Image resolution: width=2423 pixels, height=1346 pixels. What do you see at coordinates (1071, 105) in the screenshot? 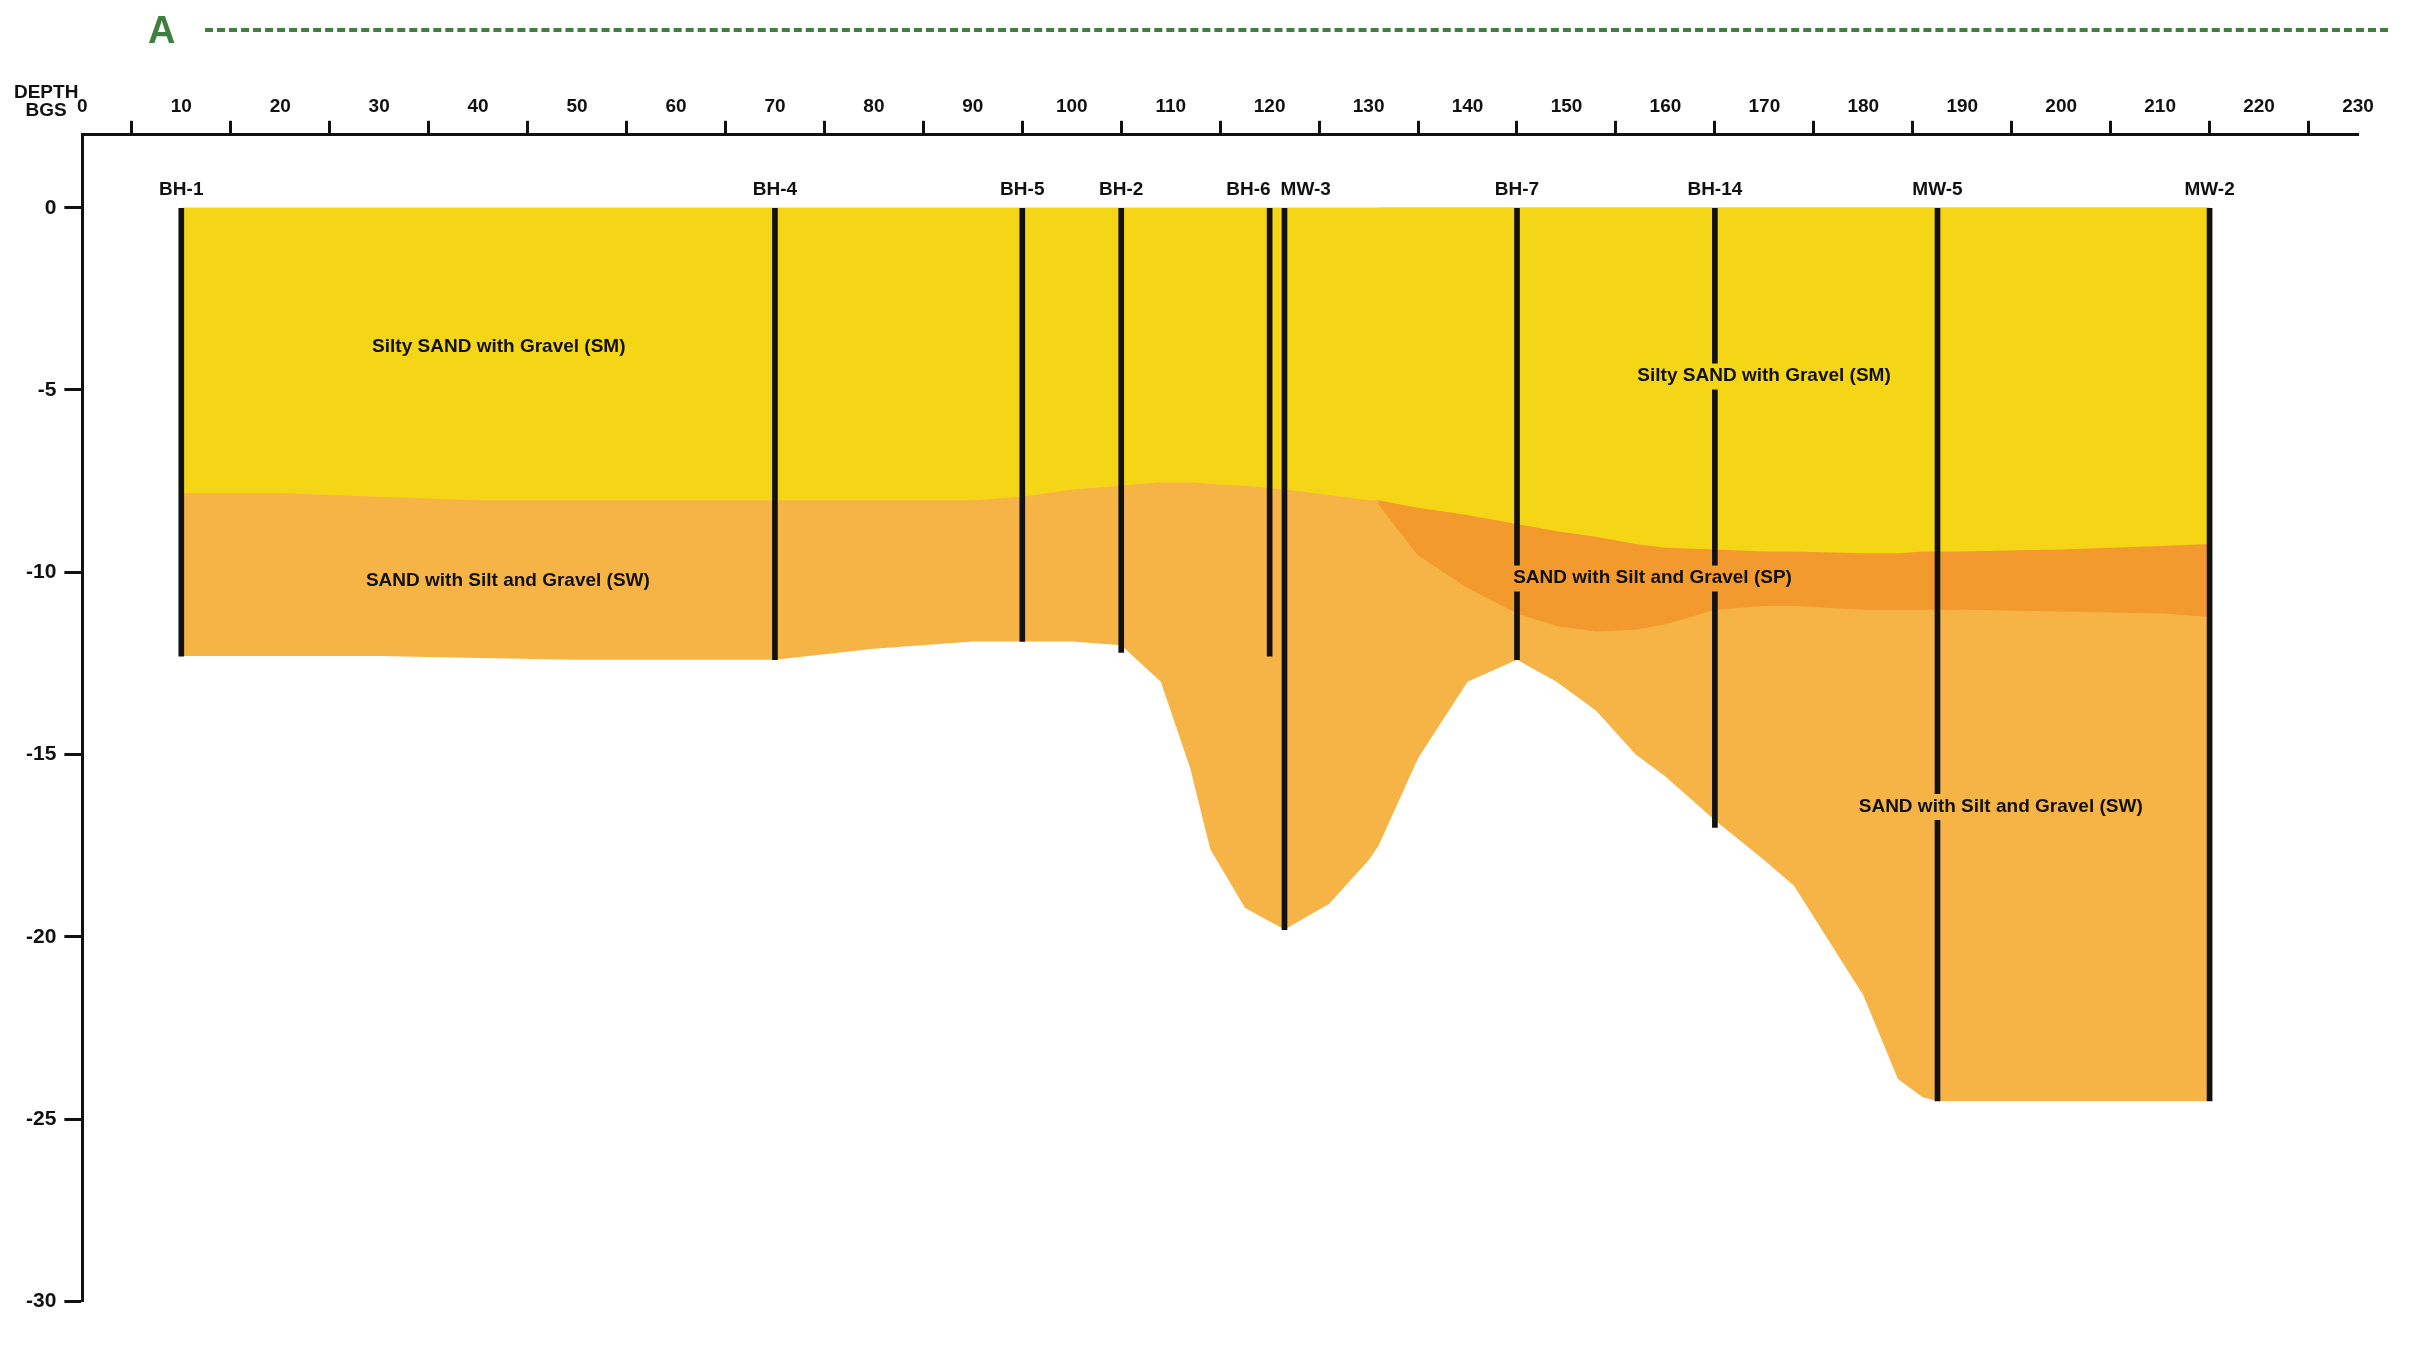
I see `x-tick-label: 100` at bounding box center [1071, 105].